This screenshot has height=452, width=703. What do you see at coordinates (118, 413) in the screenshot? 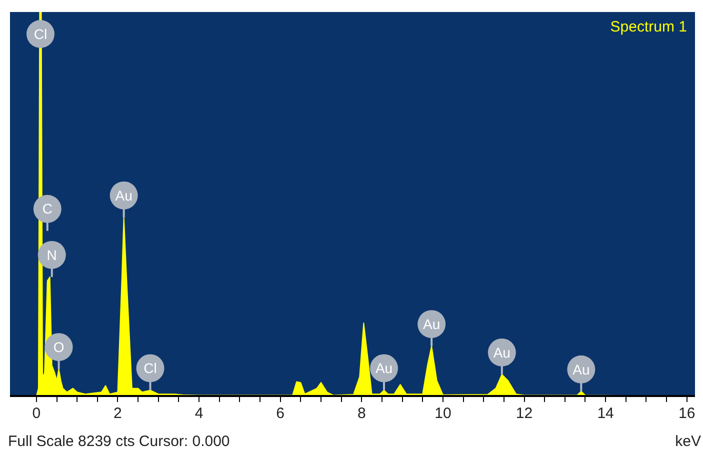
I see `x-tick-label: 2` at bounding box center [118, 413].